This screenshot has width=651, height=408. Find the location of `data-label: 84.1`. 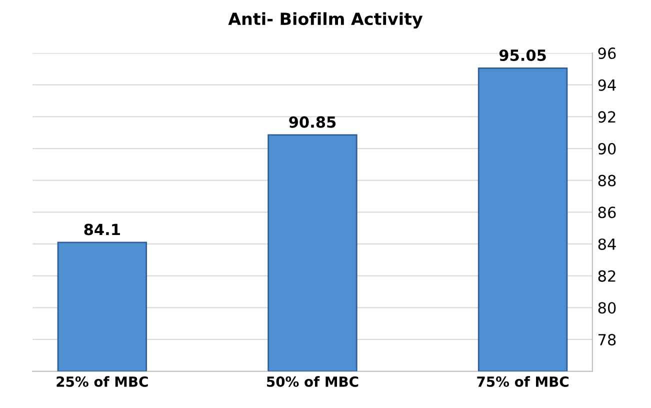

data-label: 84.1 is located at coordinates (102, 230).